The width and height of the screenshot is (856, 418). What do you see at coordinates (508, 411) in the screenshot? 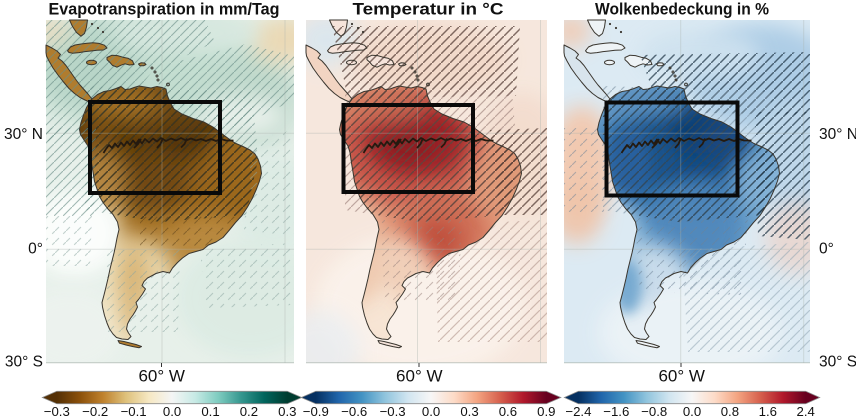
I see `svg-text: 0.6` at bounding box center [508, 411].